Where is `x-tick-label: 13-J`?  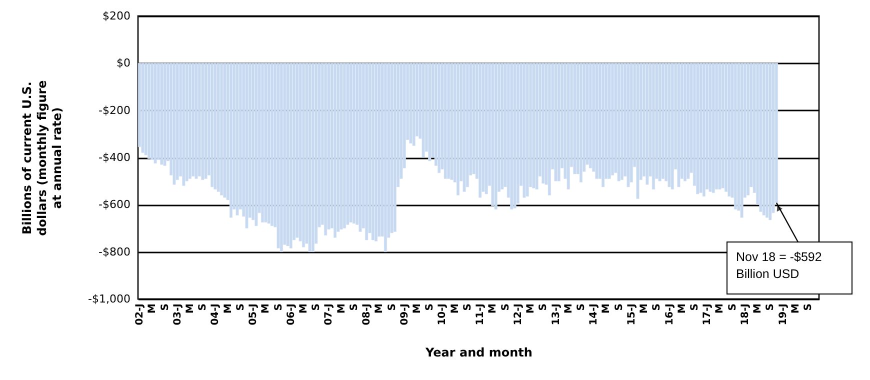
x-tick-label: 13-J is located at coordinates (556, 315).